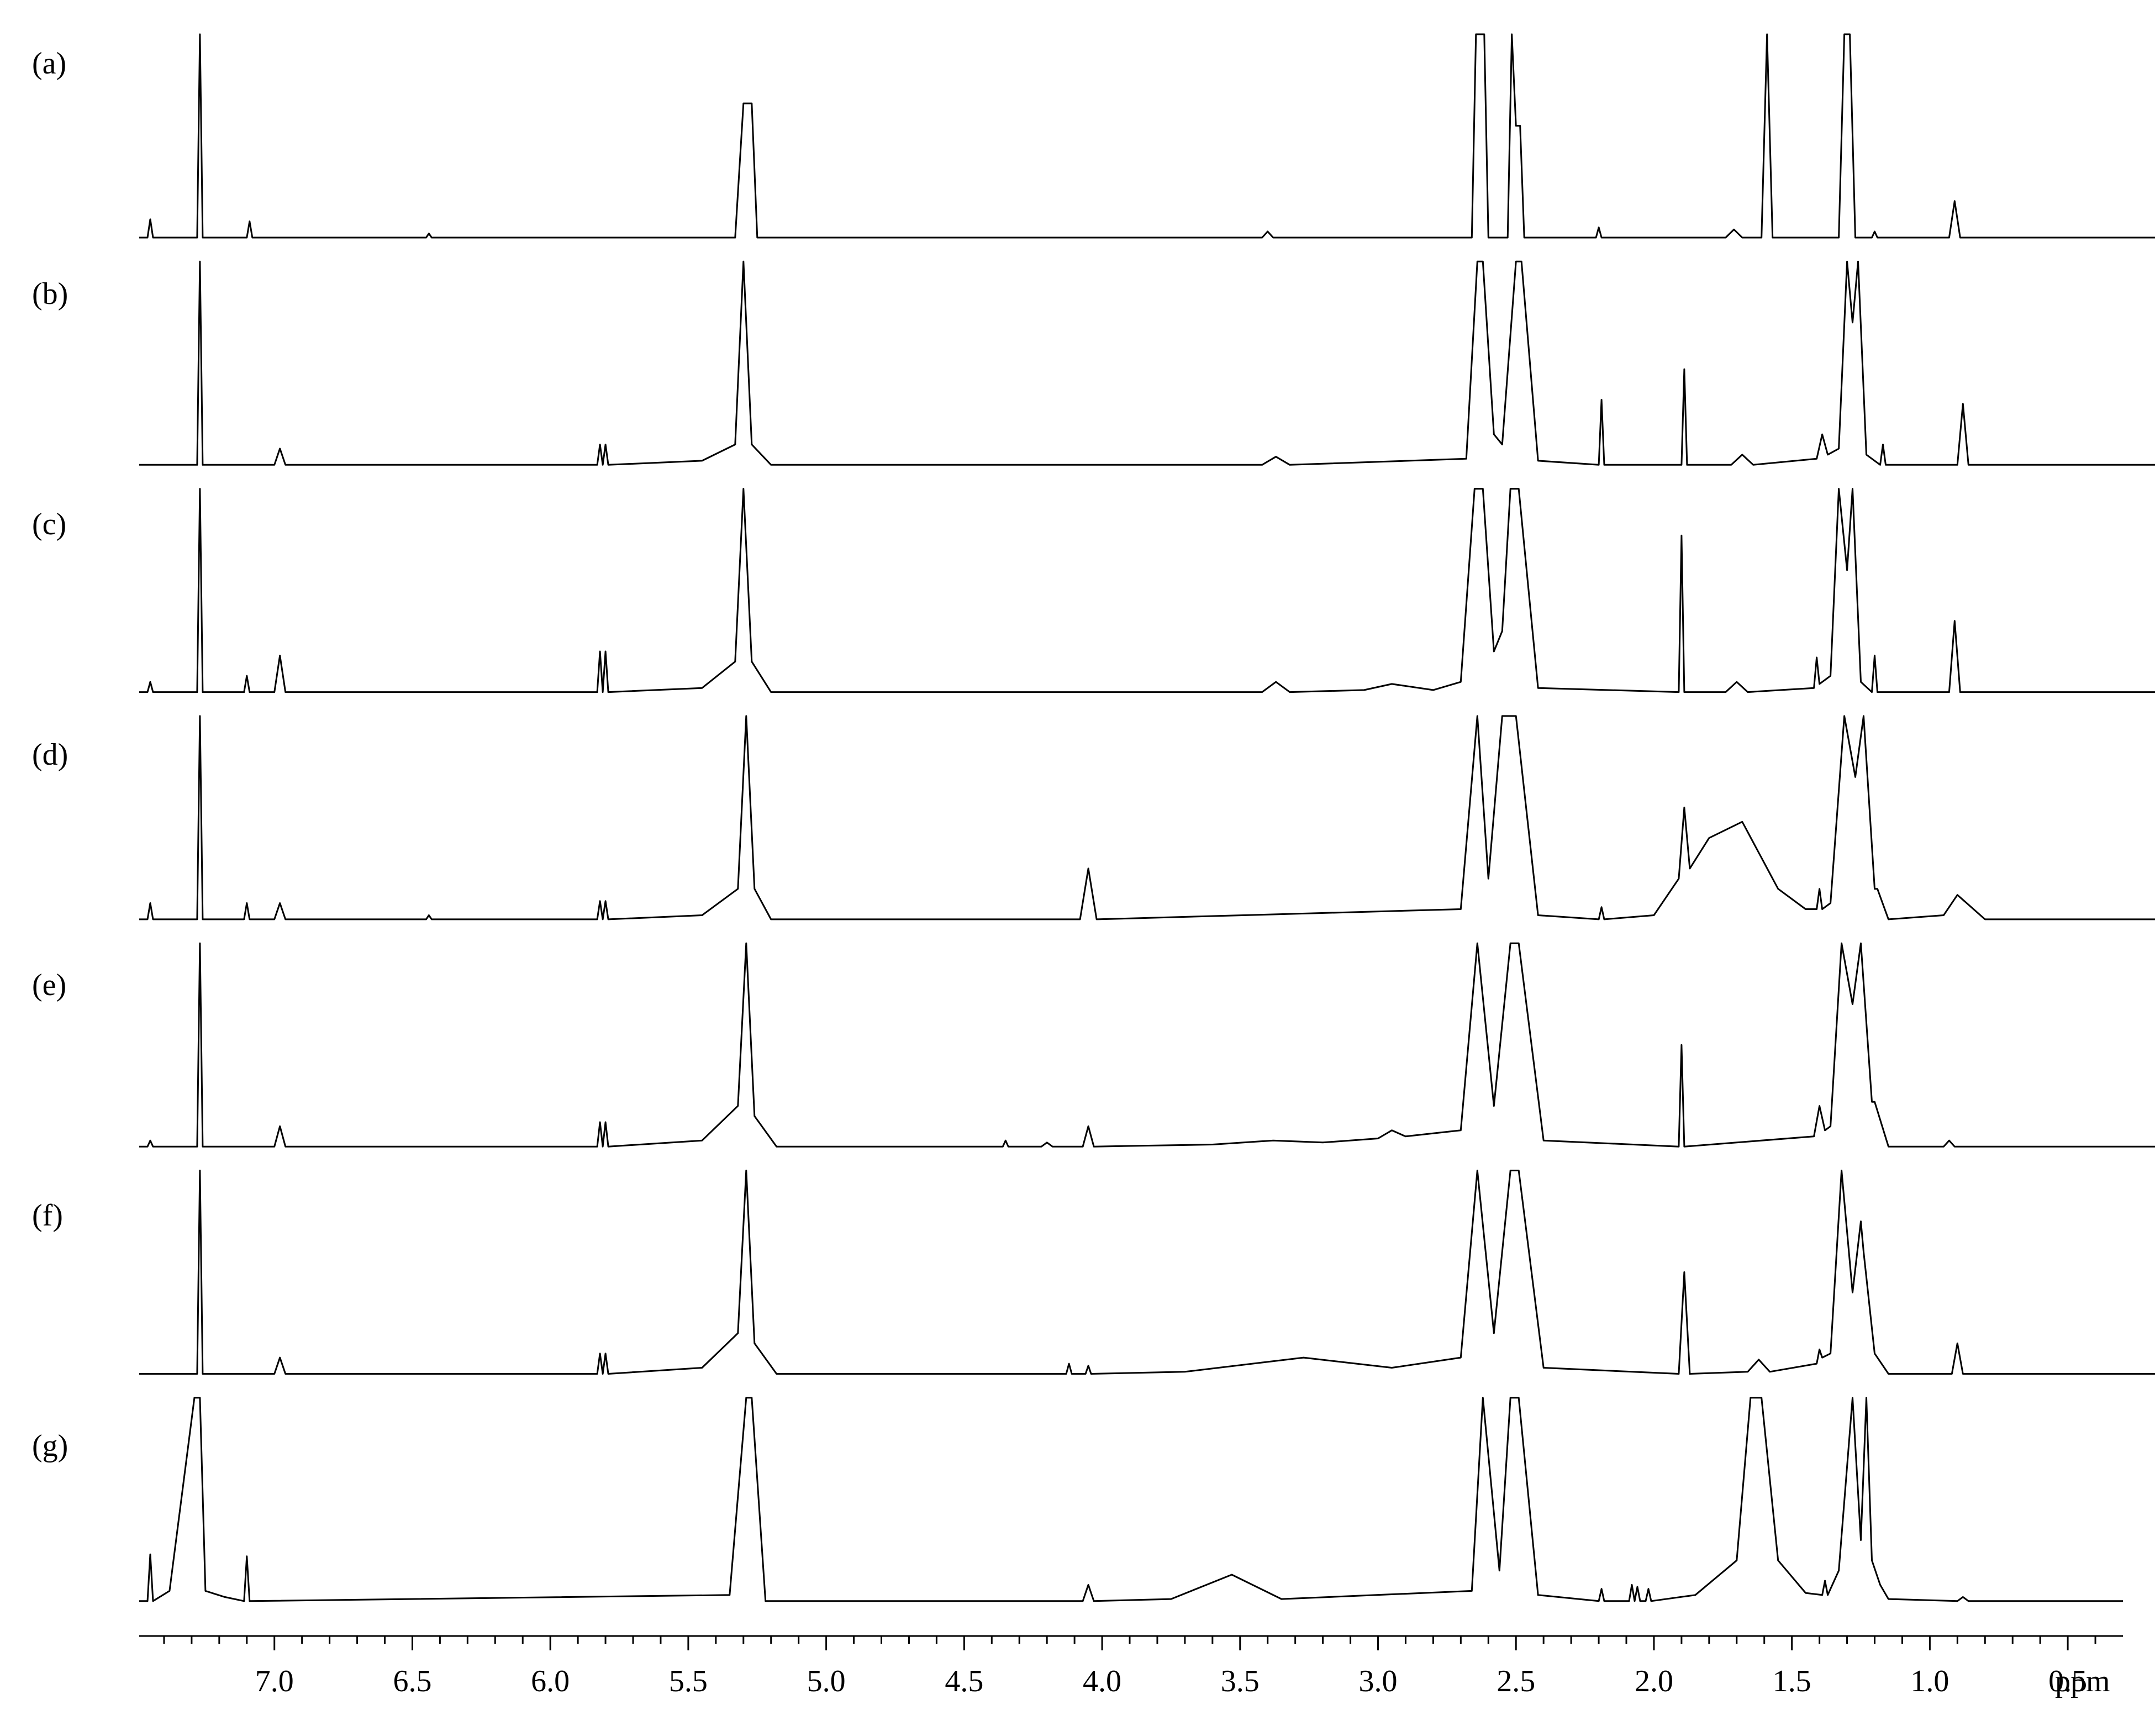  What do you see at coordinates (826, 1681) in the screenshot?
I see `x-tick-label: 5.0` at bounding box center [826, 1681].